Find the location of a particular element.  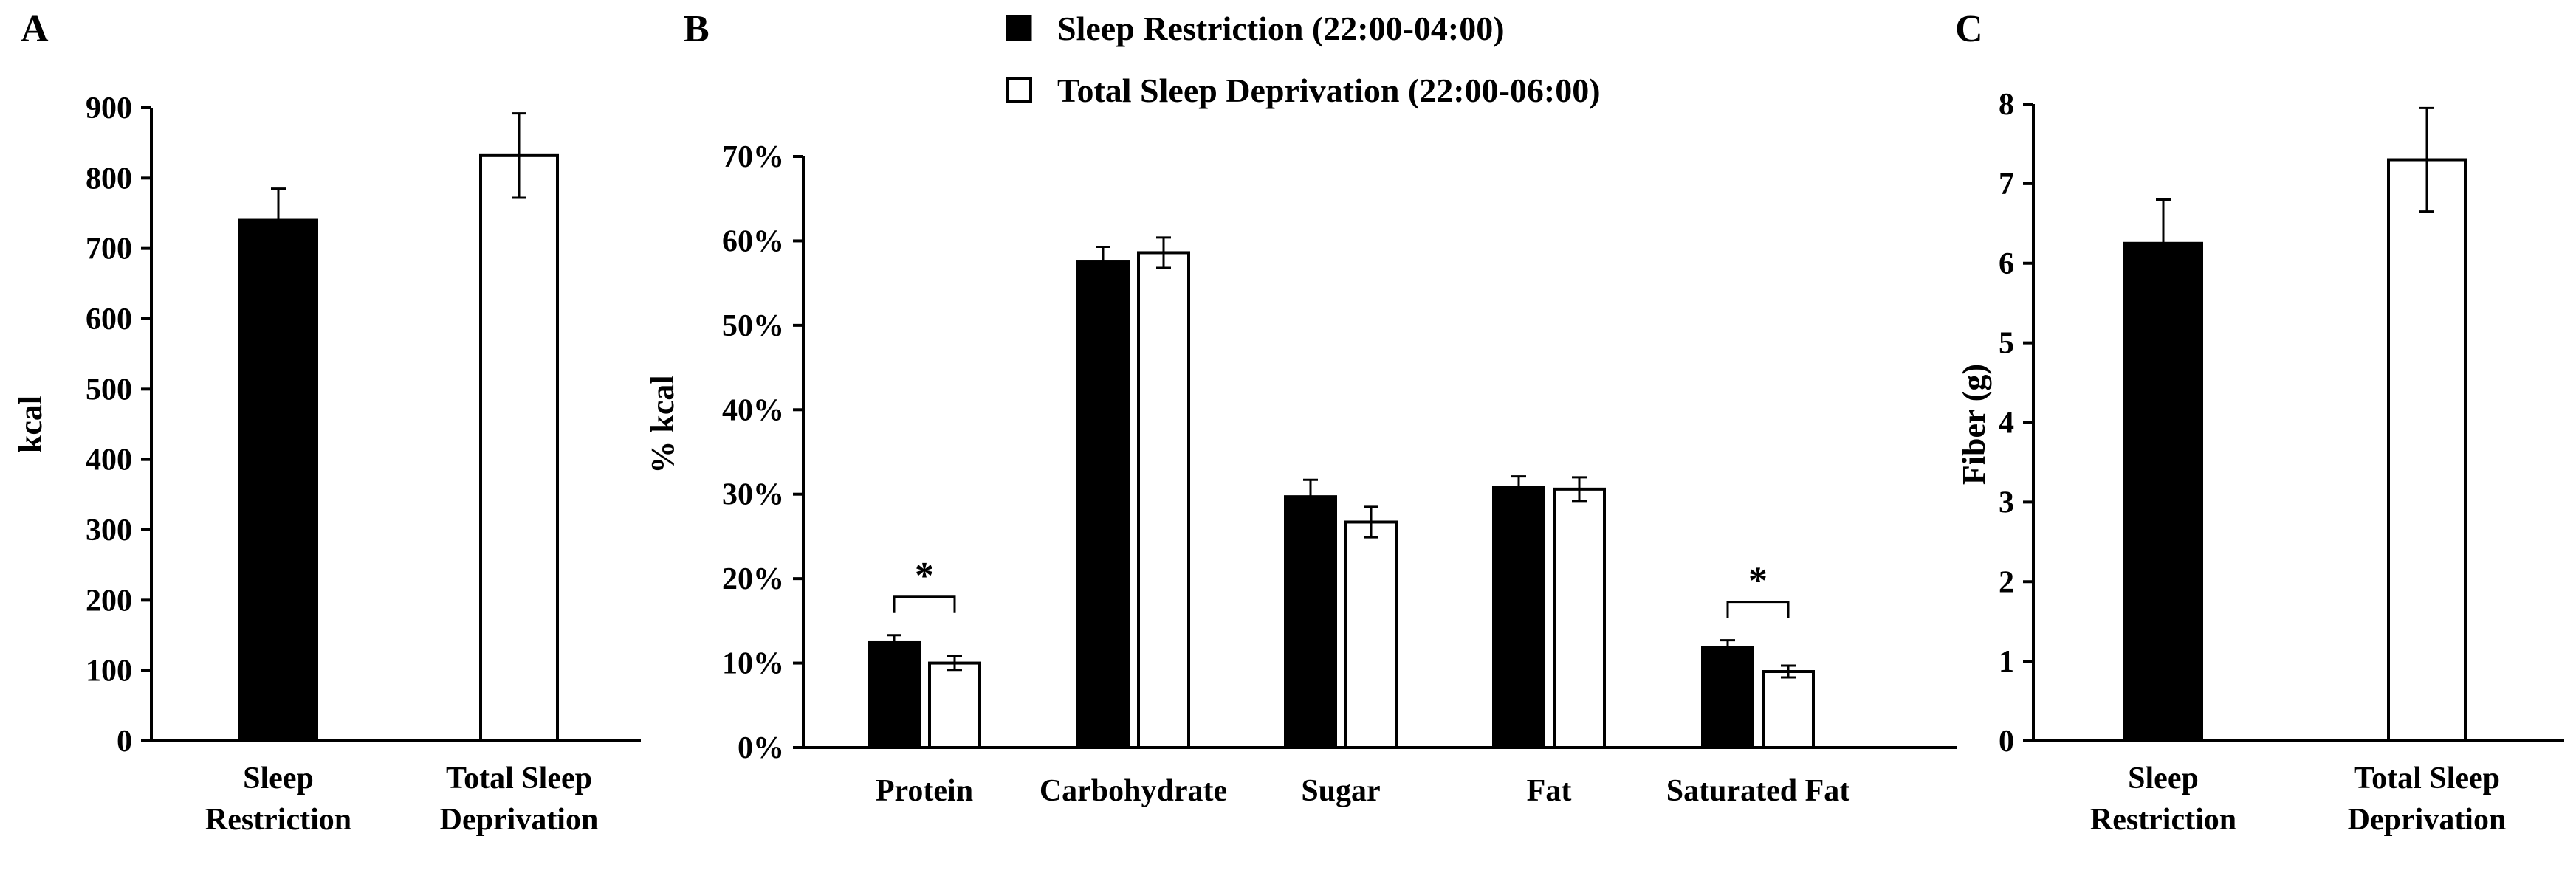

legend-swatch-deprivation is located at coordinates (1019, 90).